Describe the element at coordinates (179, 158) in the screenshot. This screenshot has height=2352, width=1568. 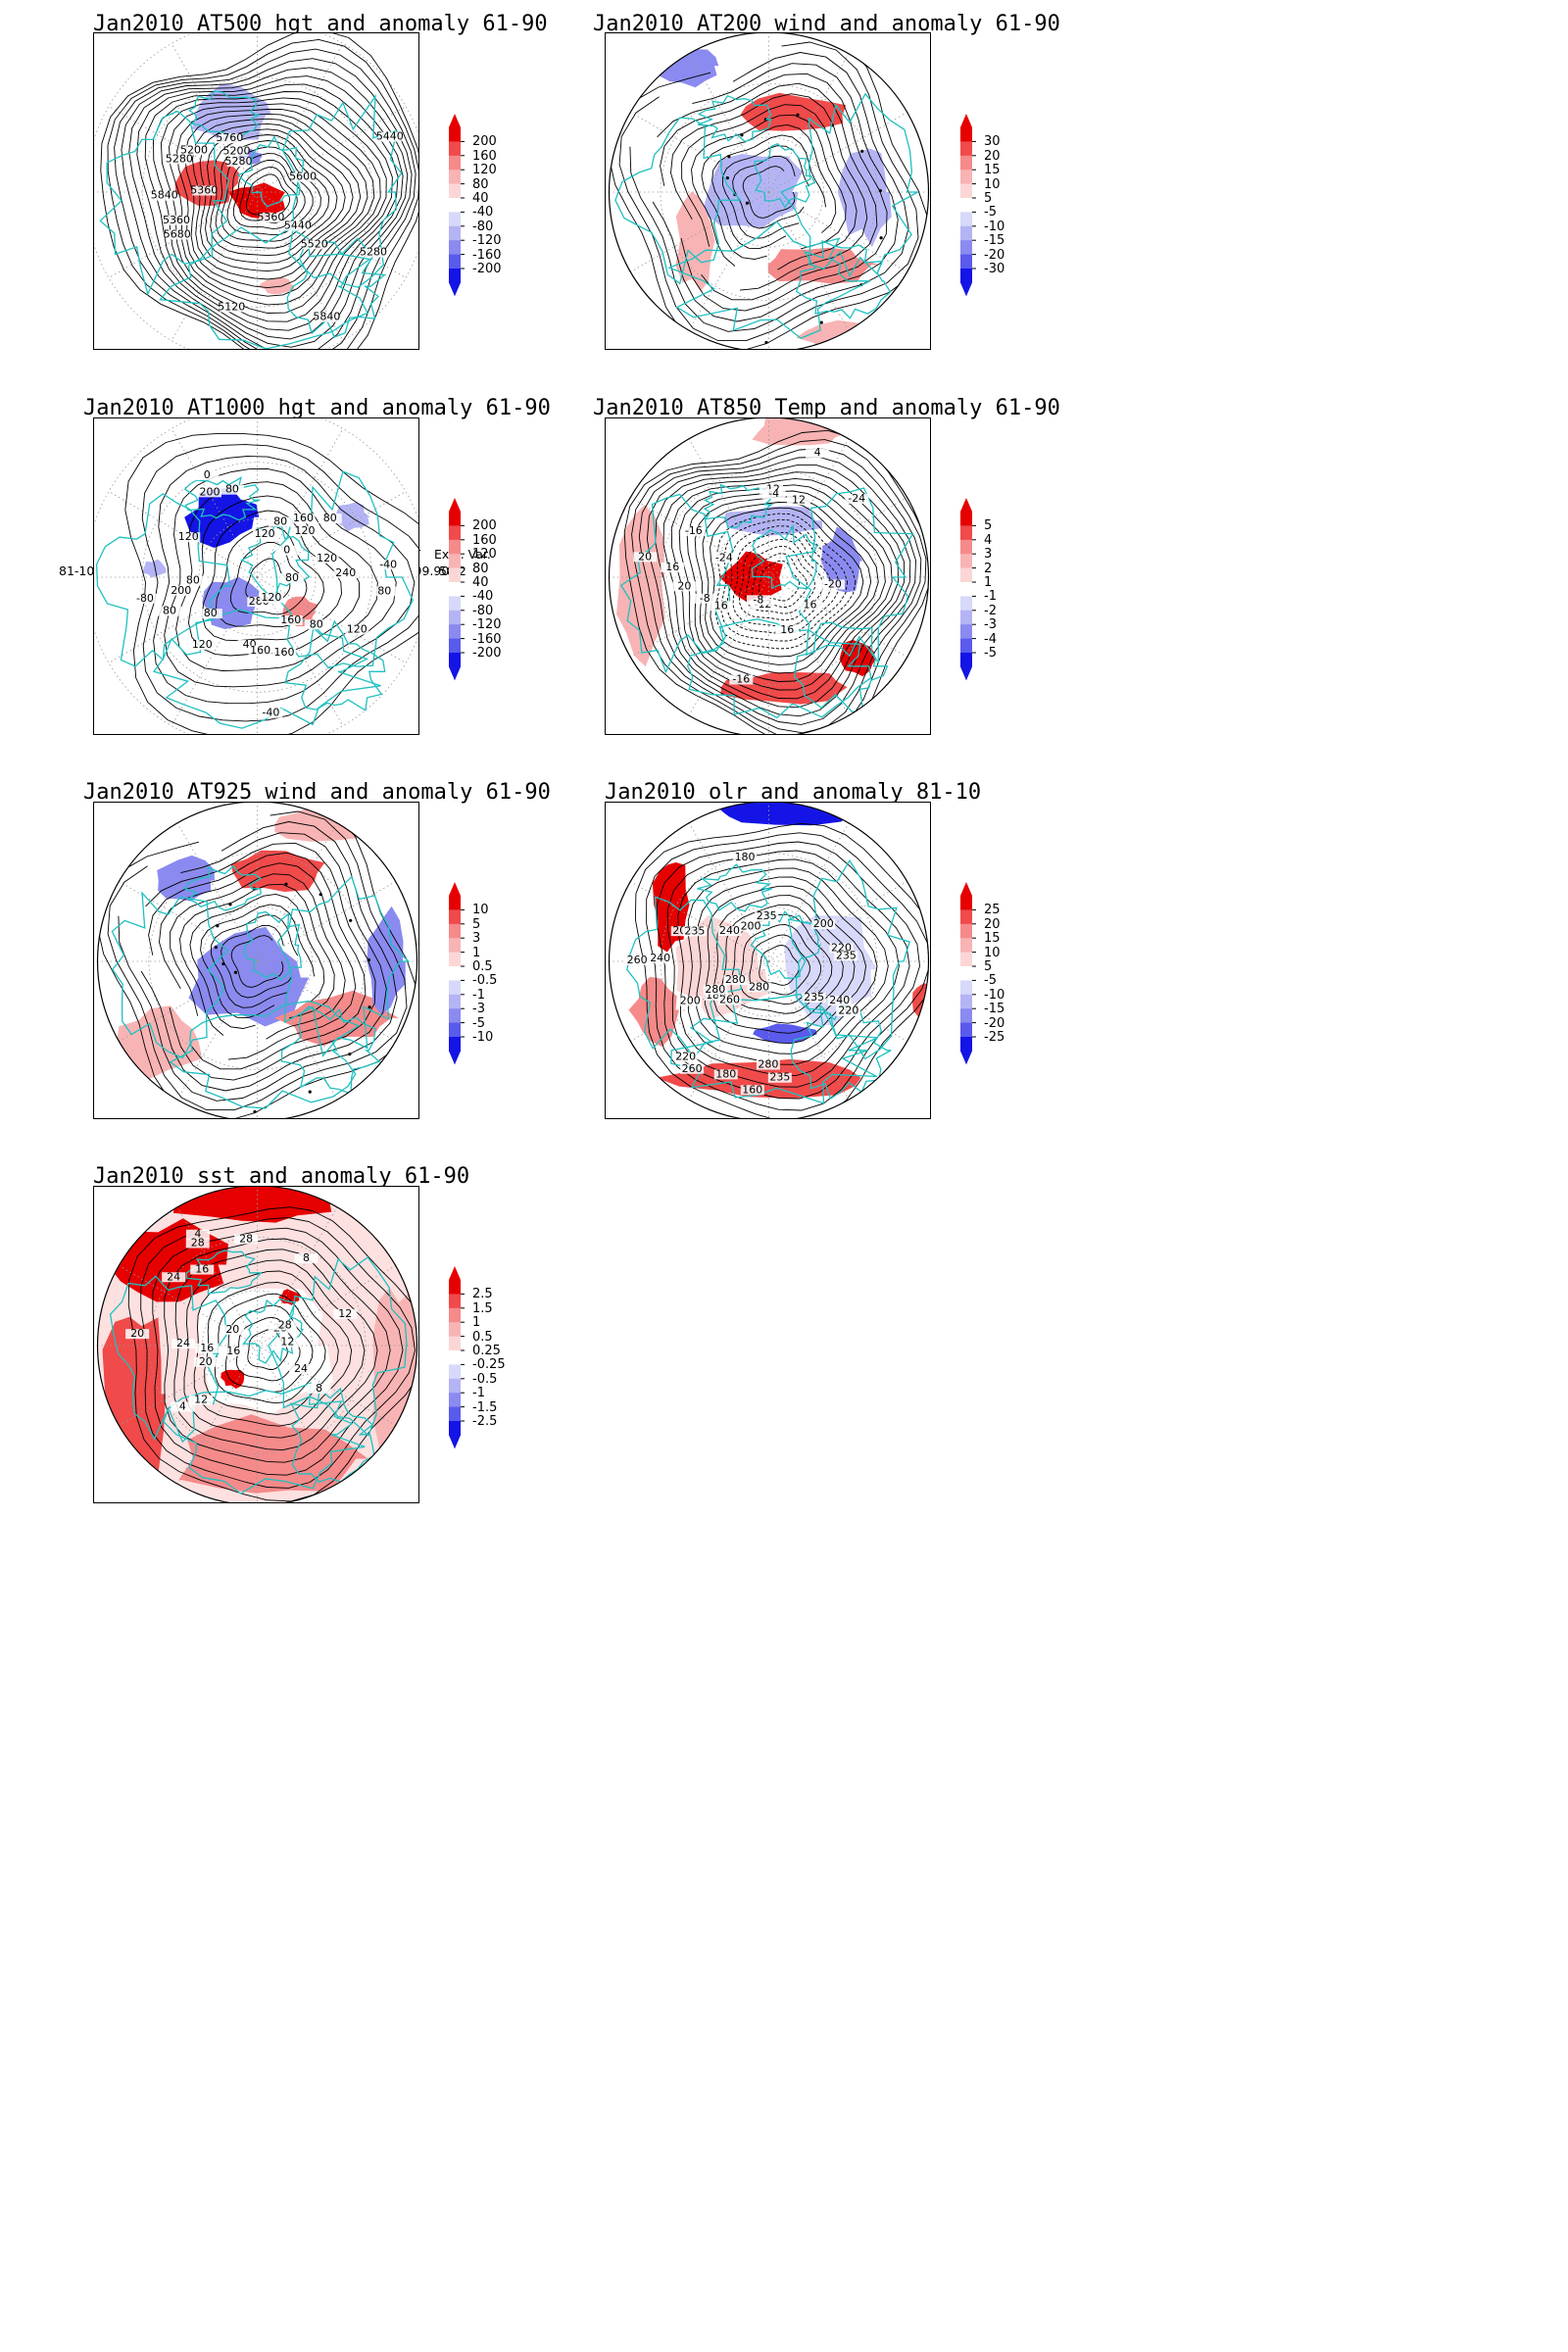
I see `contour-label: 5280` at that location.